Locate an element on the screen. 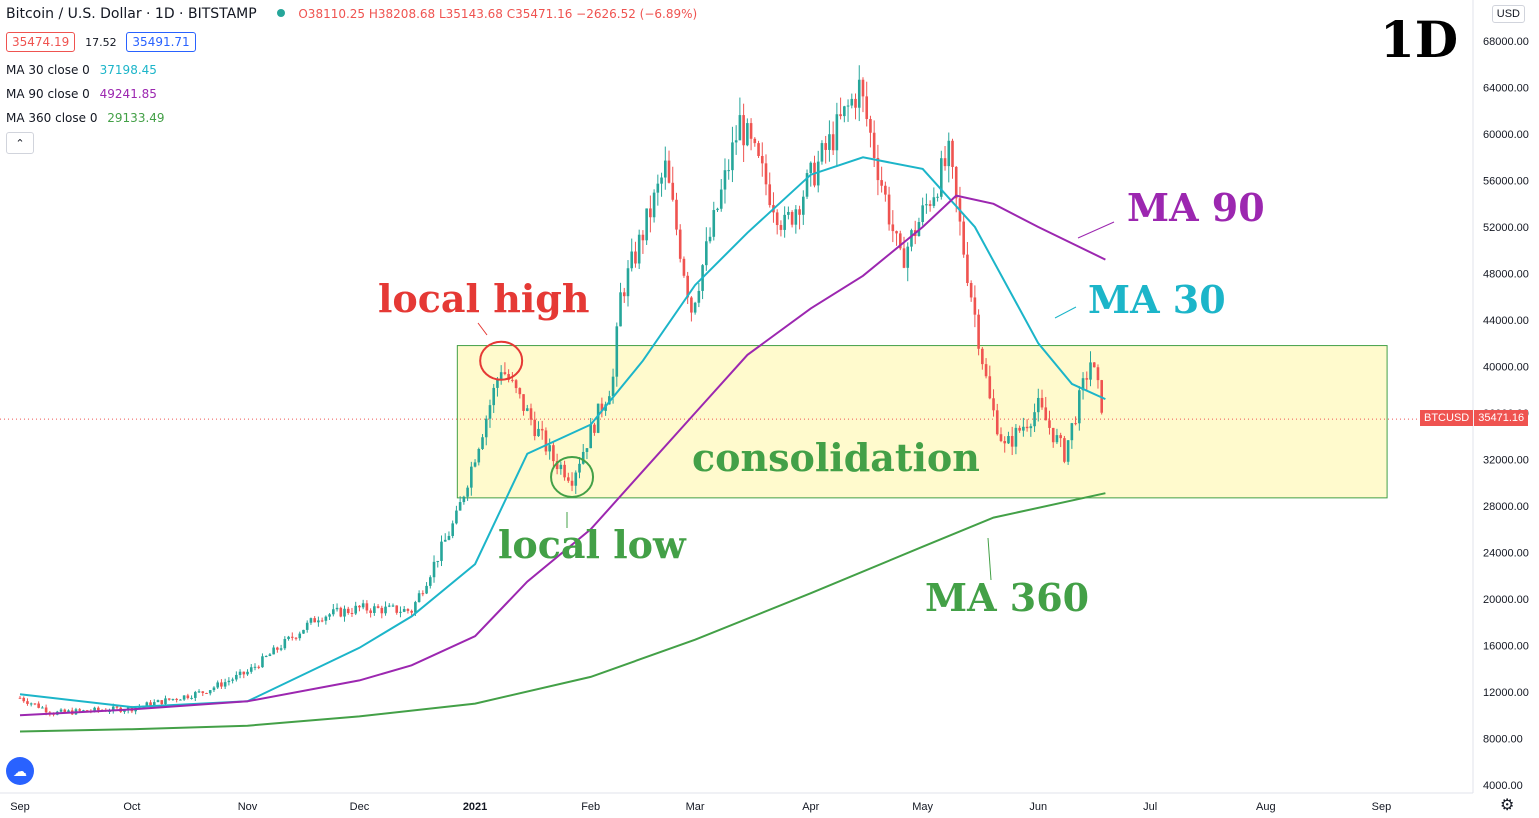  collapse-legend-button: ⌃ is located at coordinates (20, 143).